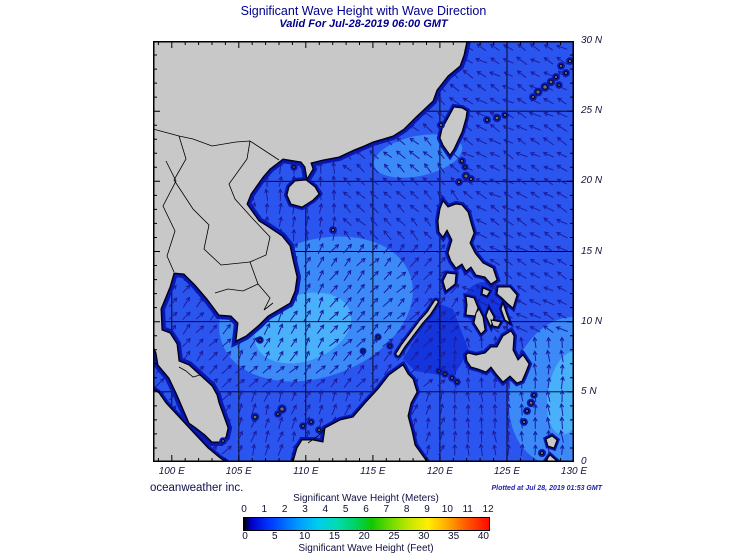 The width and height of the screenshot is (755, 560). Describe the element at coordinates (505, 313) in the screenshot. I see `land-leyte` at that location.